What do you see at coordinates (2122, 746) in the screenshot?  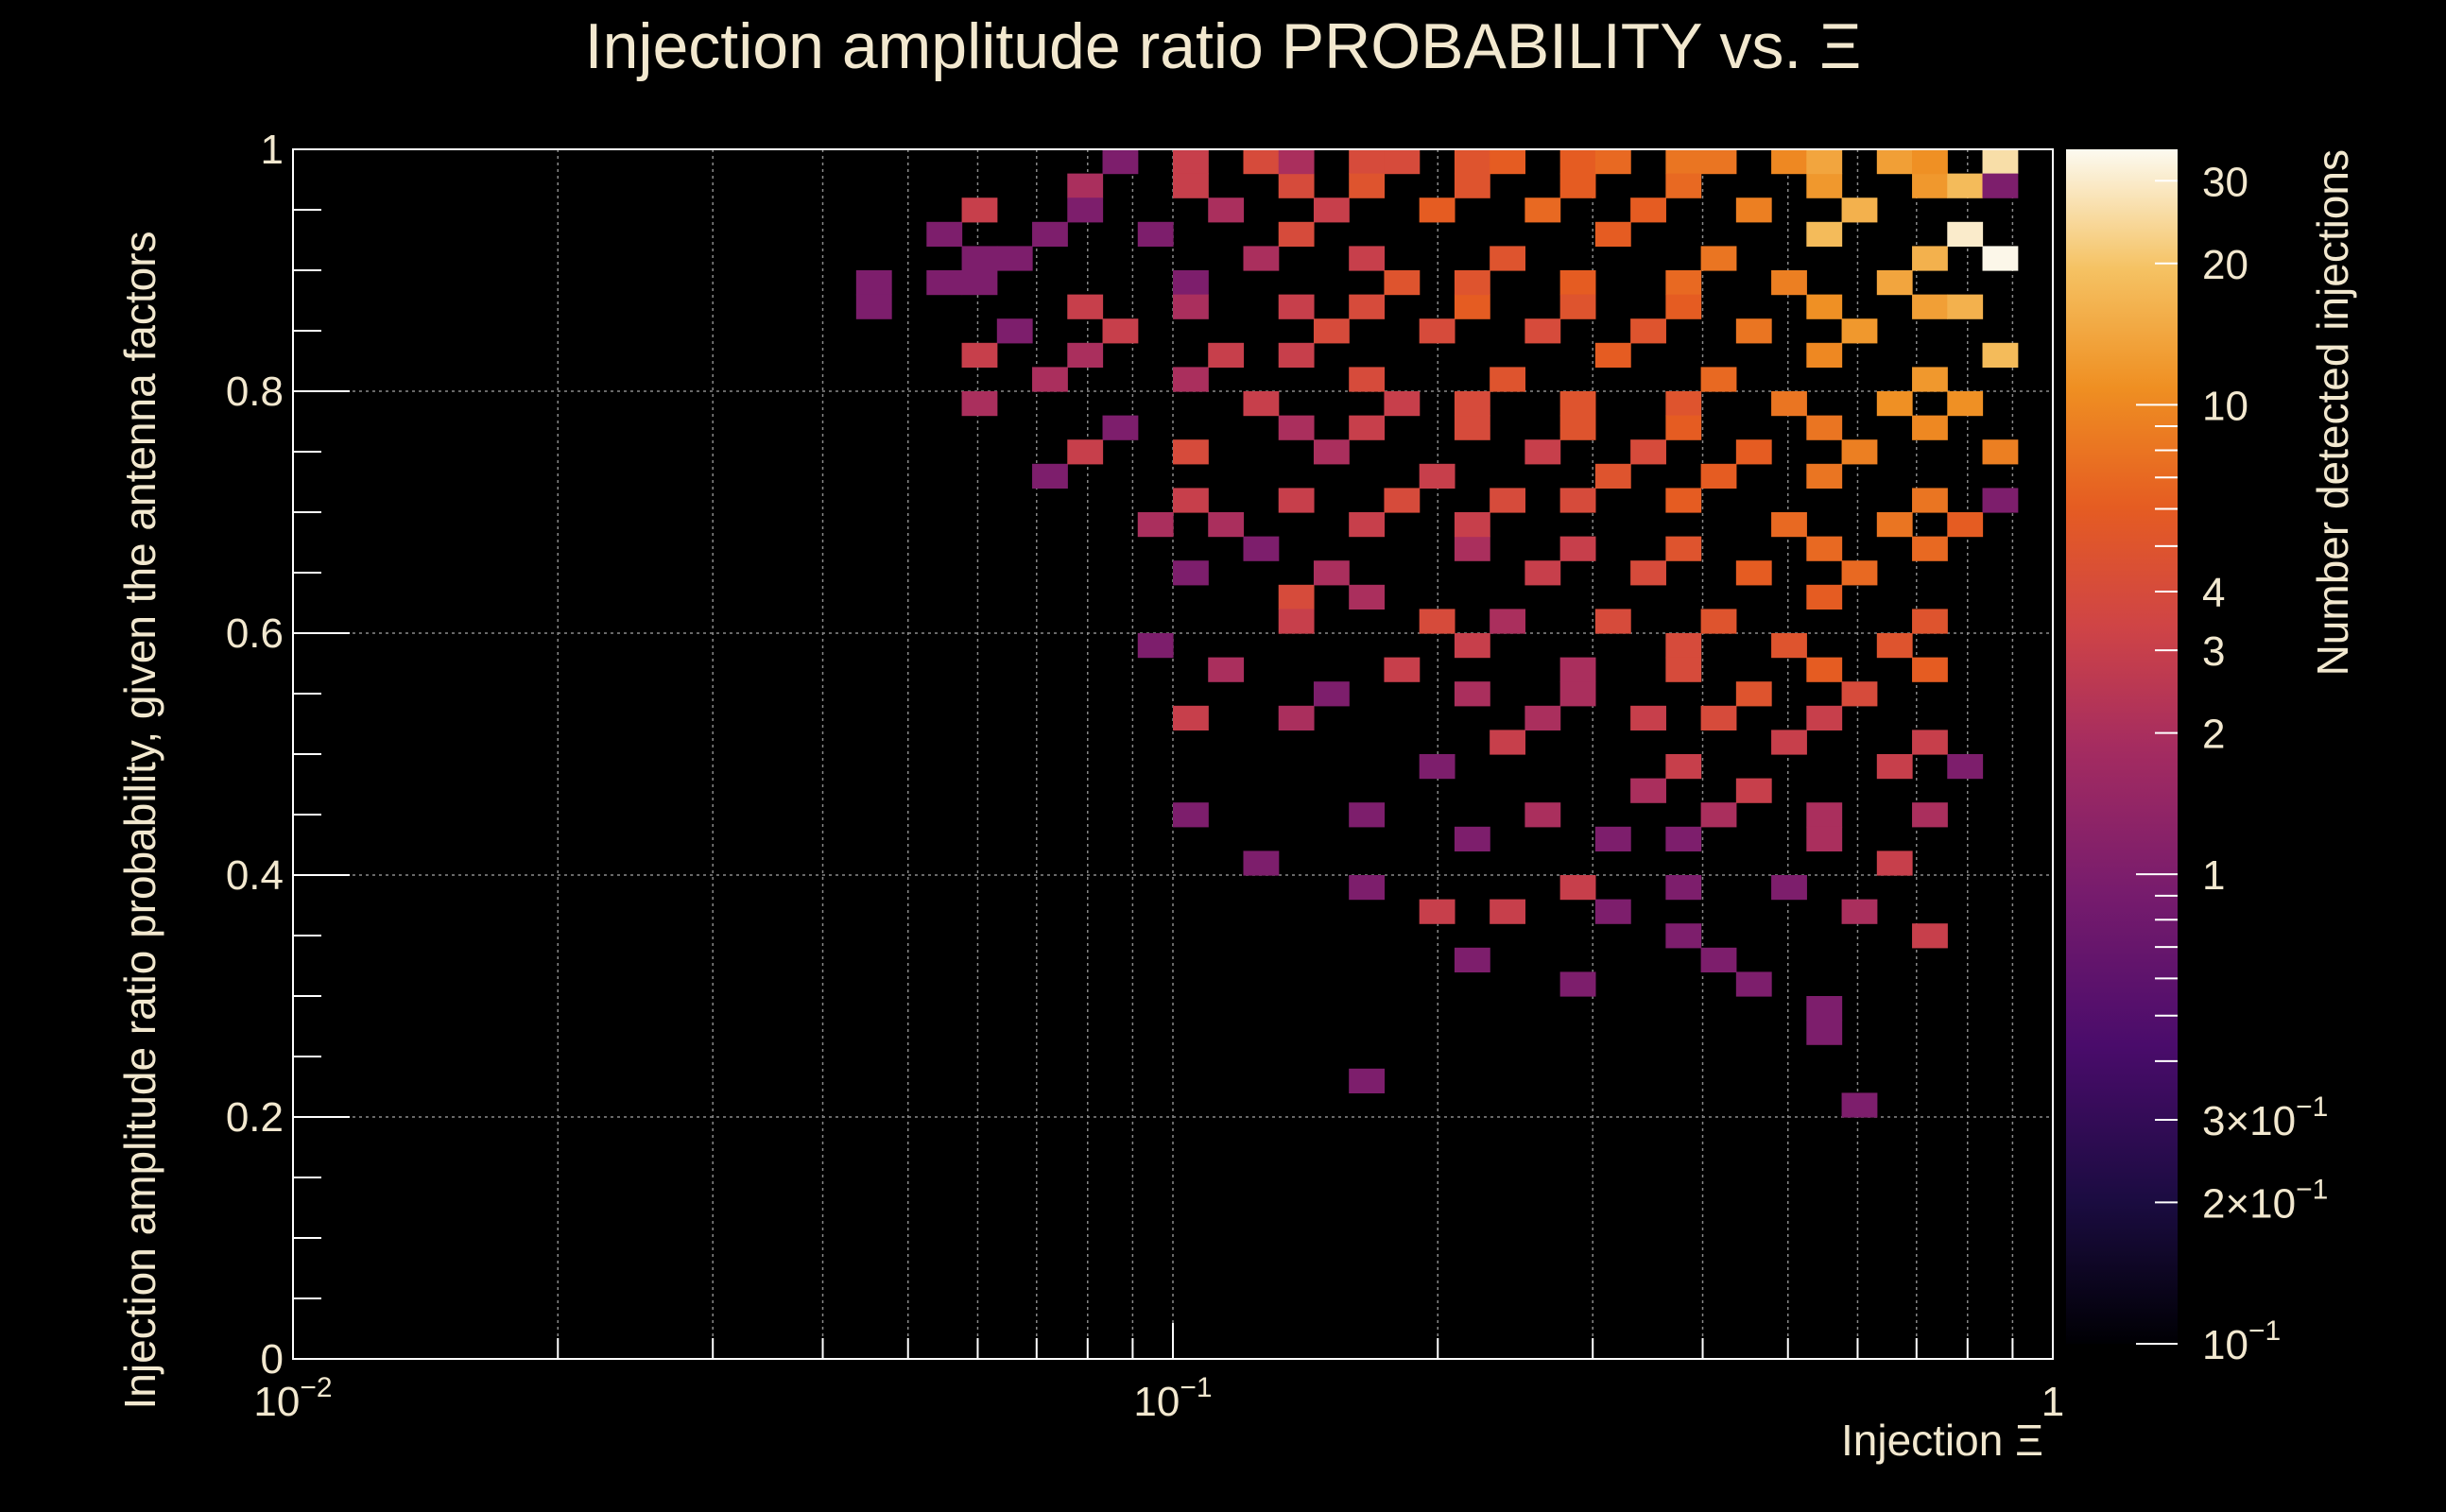 I see `colorbar` at bounding box center [2122, 746].